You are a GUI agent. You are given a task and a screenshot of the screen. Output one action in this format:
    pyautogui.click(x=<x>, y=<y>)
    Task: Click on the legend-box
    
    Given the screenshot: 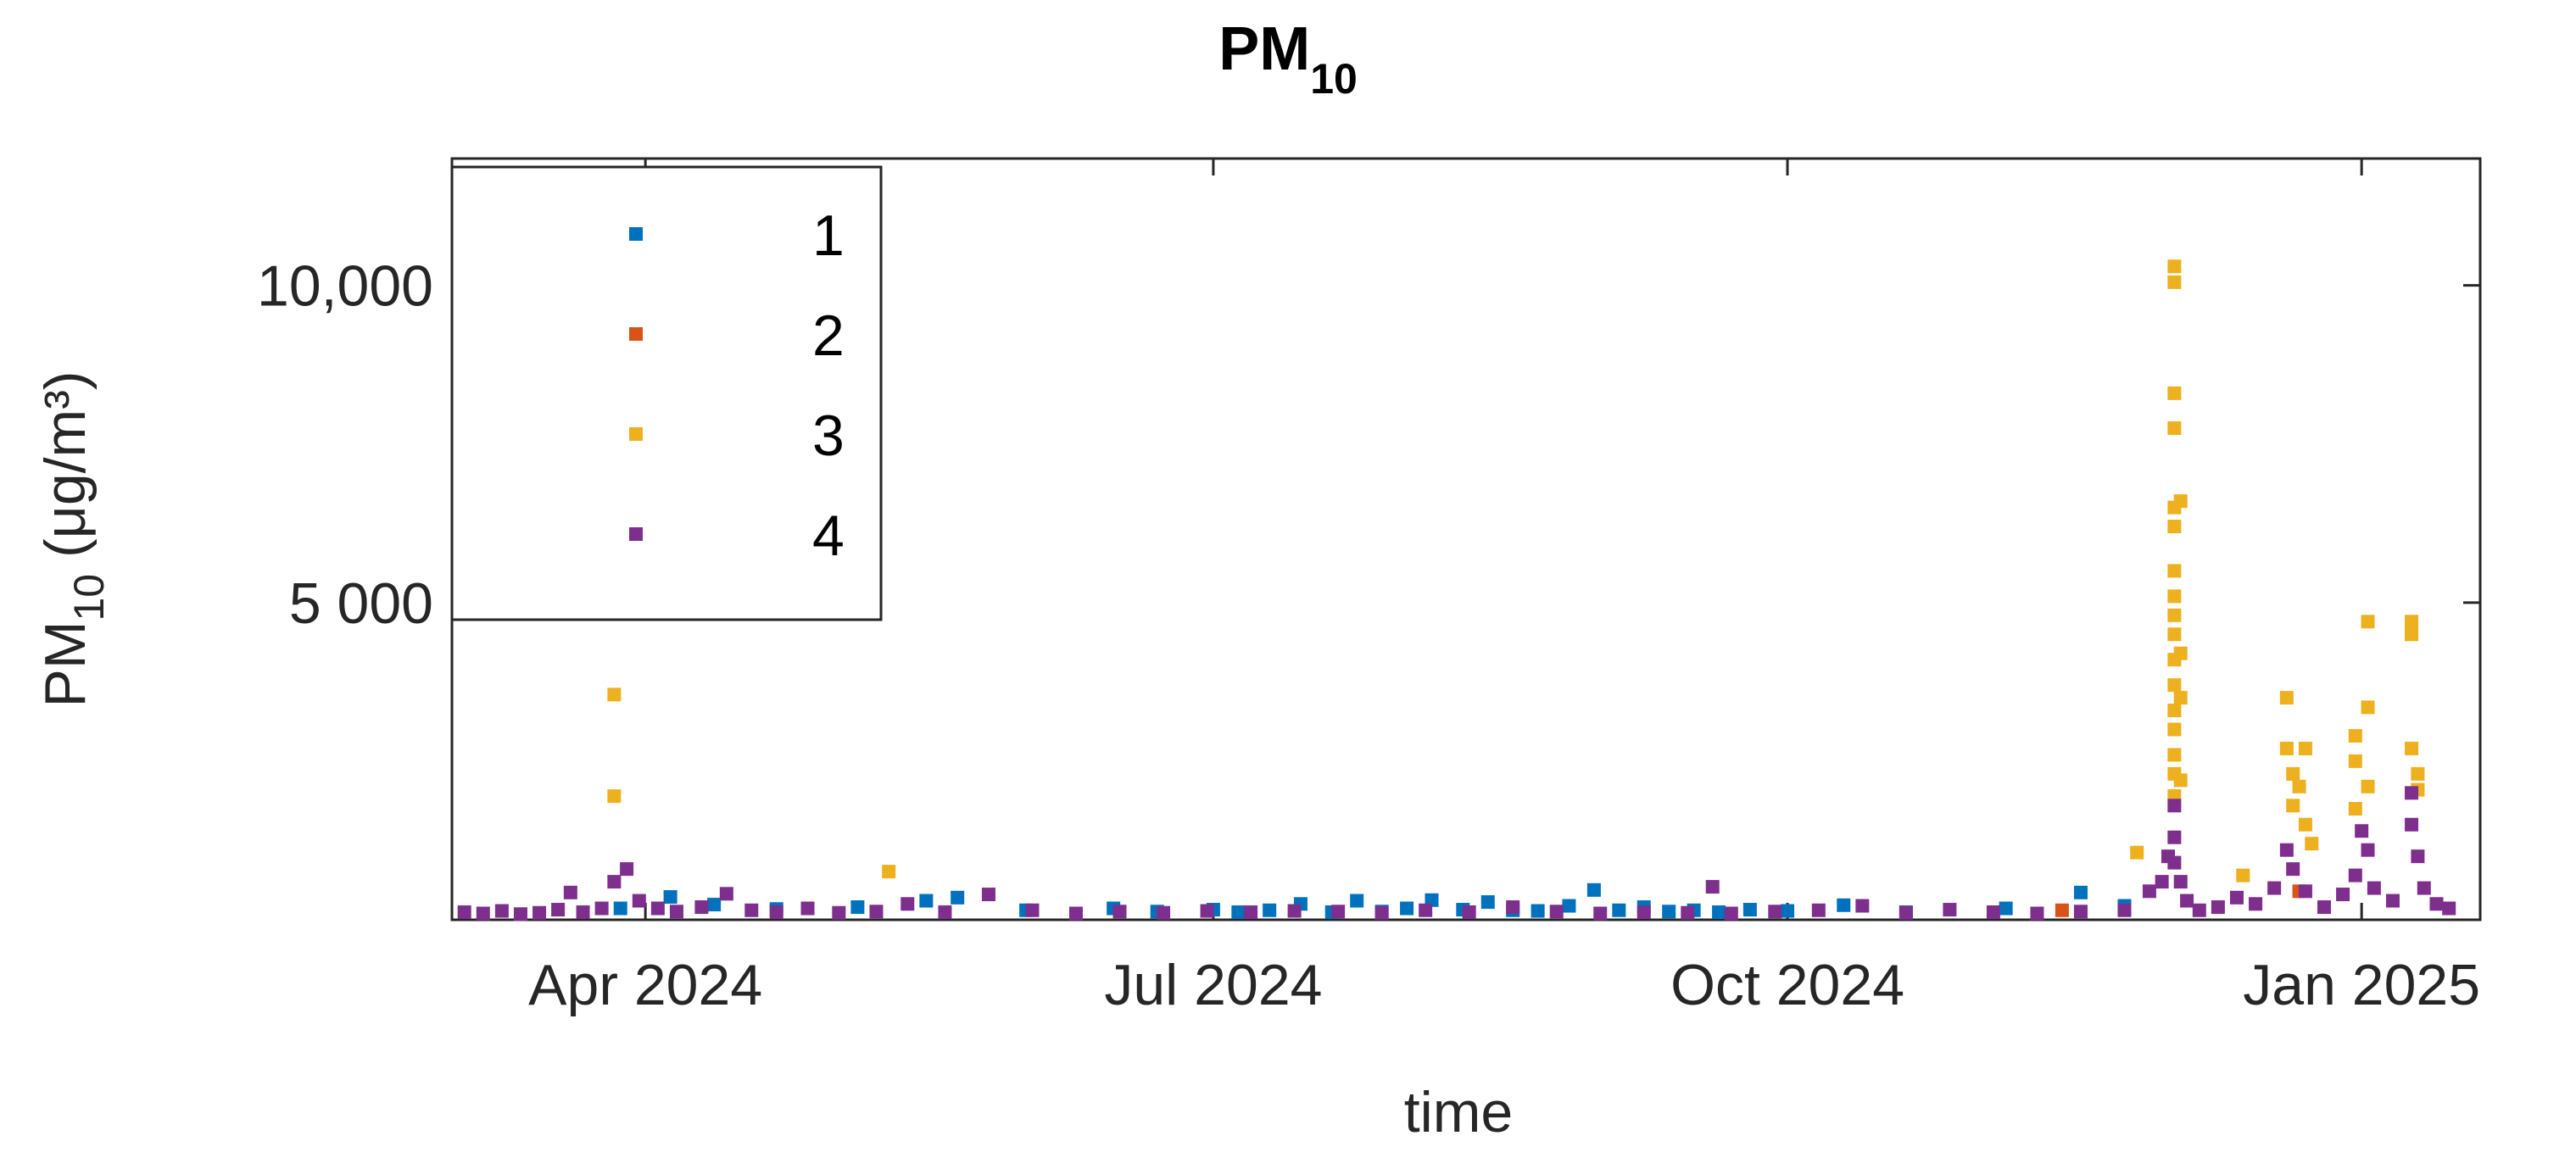 What is the action you would take?
    pyautogui.click(x=666, y=393)
    